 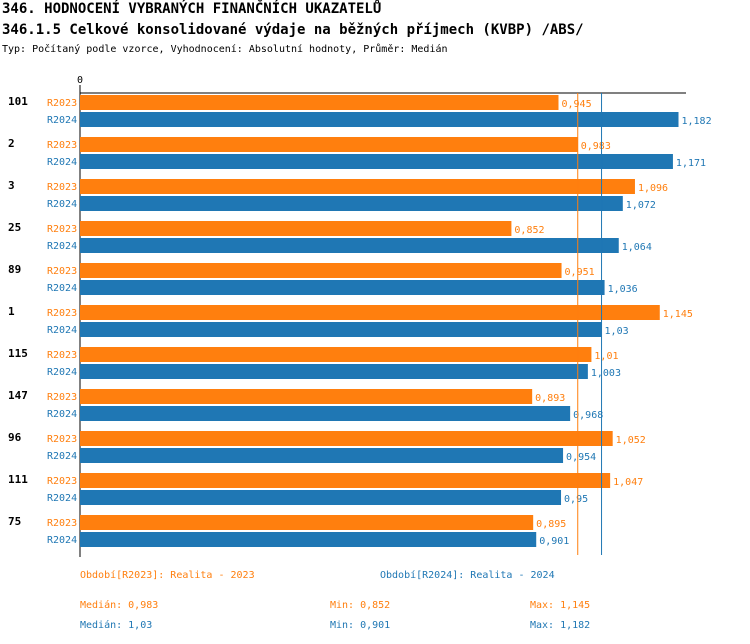 What do you see at coordinates (18, 101) in the screenshot?
I see `category-label: 101` at bounding box center [18, 101].